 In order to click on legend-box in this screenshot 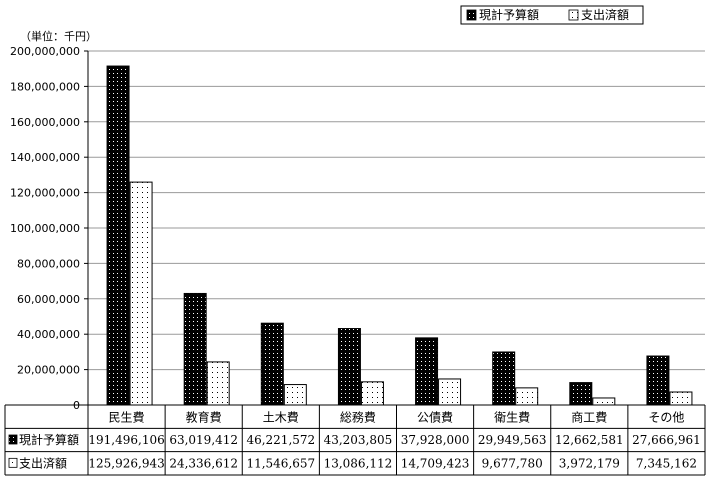, I will do `click(552, 15)`.